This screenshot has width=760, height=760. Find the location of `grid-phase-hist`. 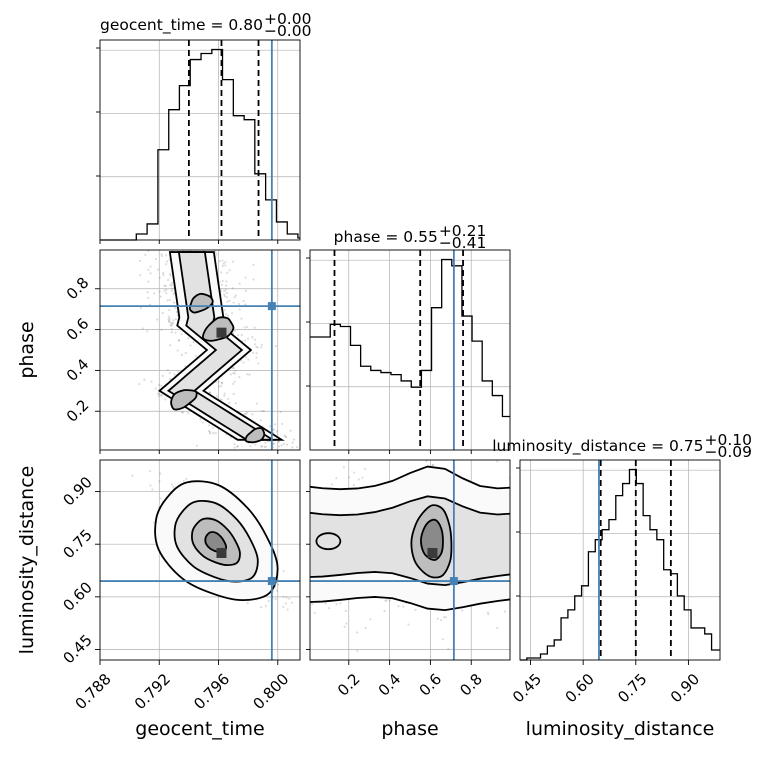

grid-phase-hist is located at coordinates (410, 350).